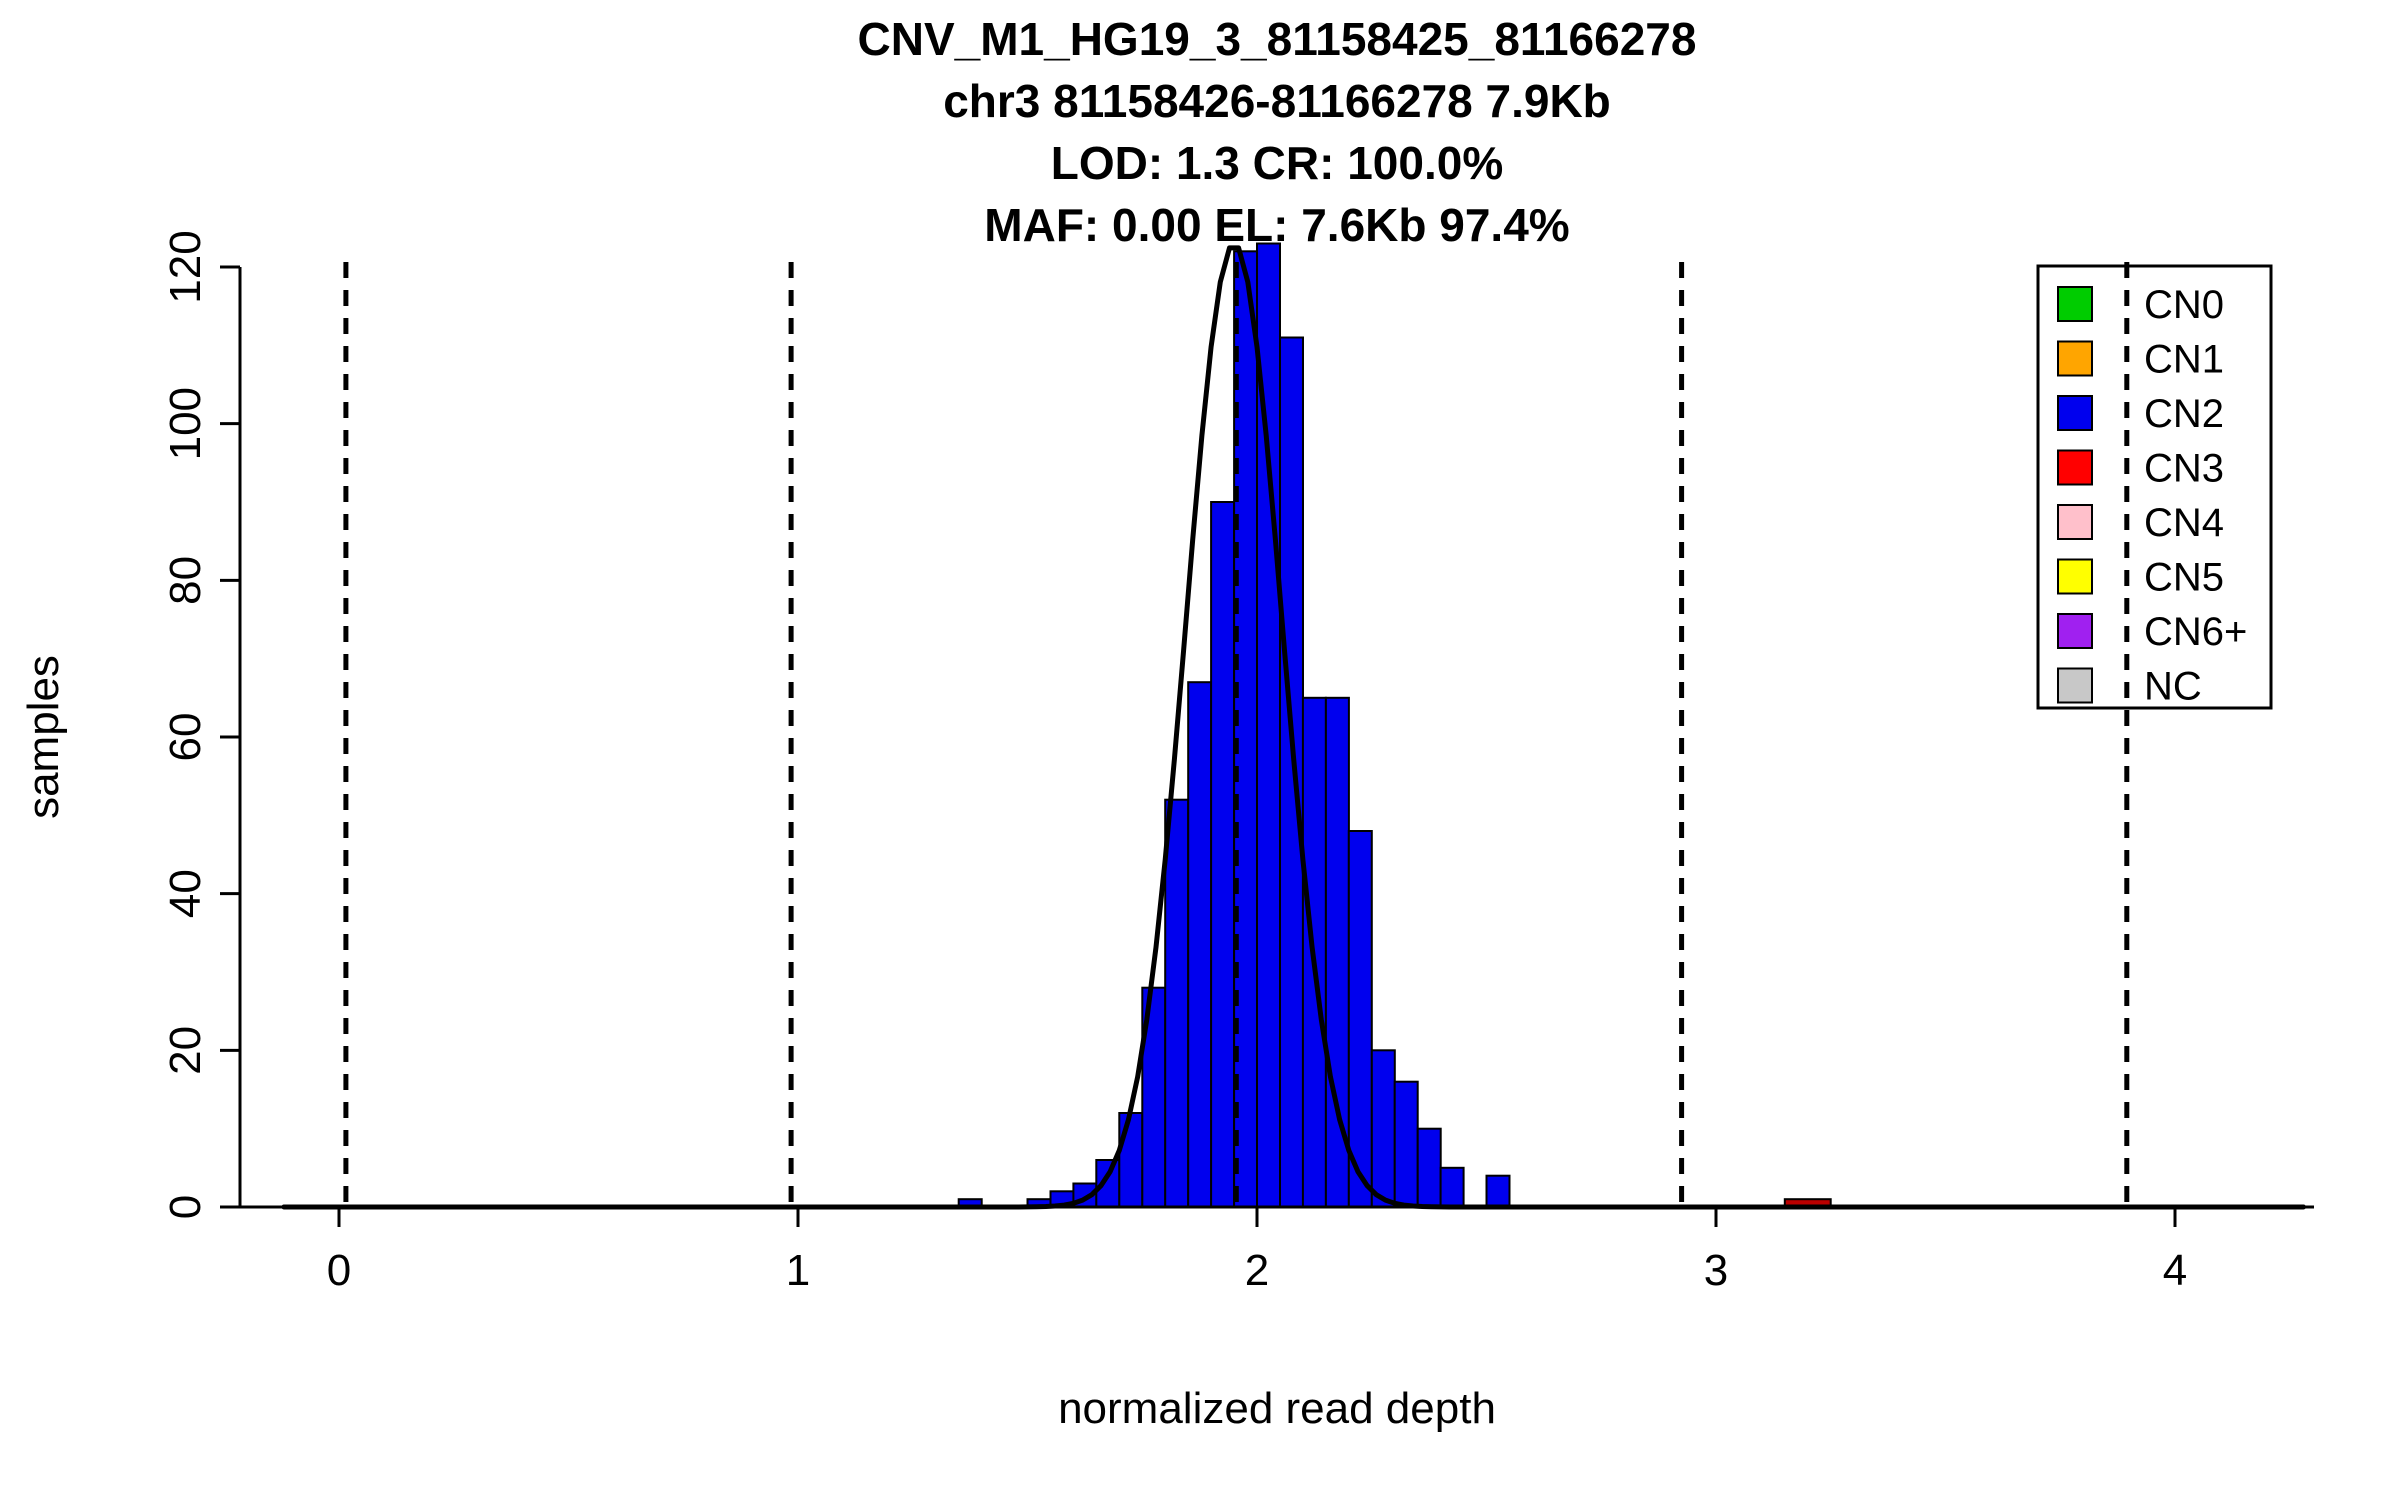  Describe the element at coordinates (1277, 1408) in the screenshot. I see `x-axis-label: normalized read depth` at that location.